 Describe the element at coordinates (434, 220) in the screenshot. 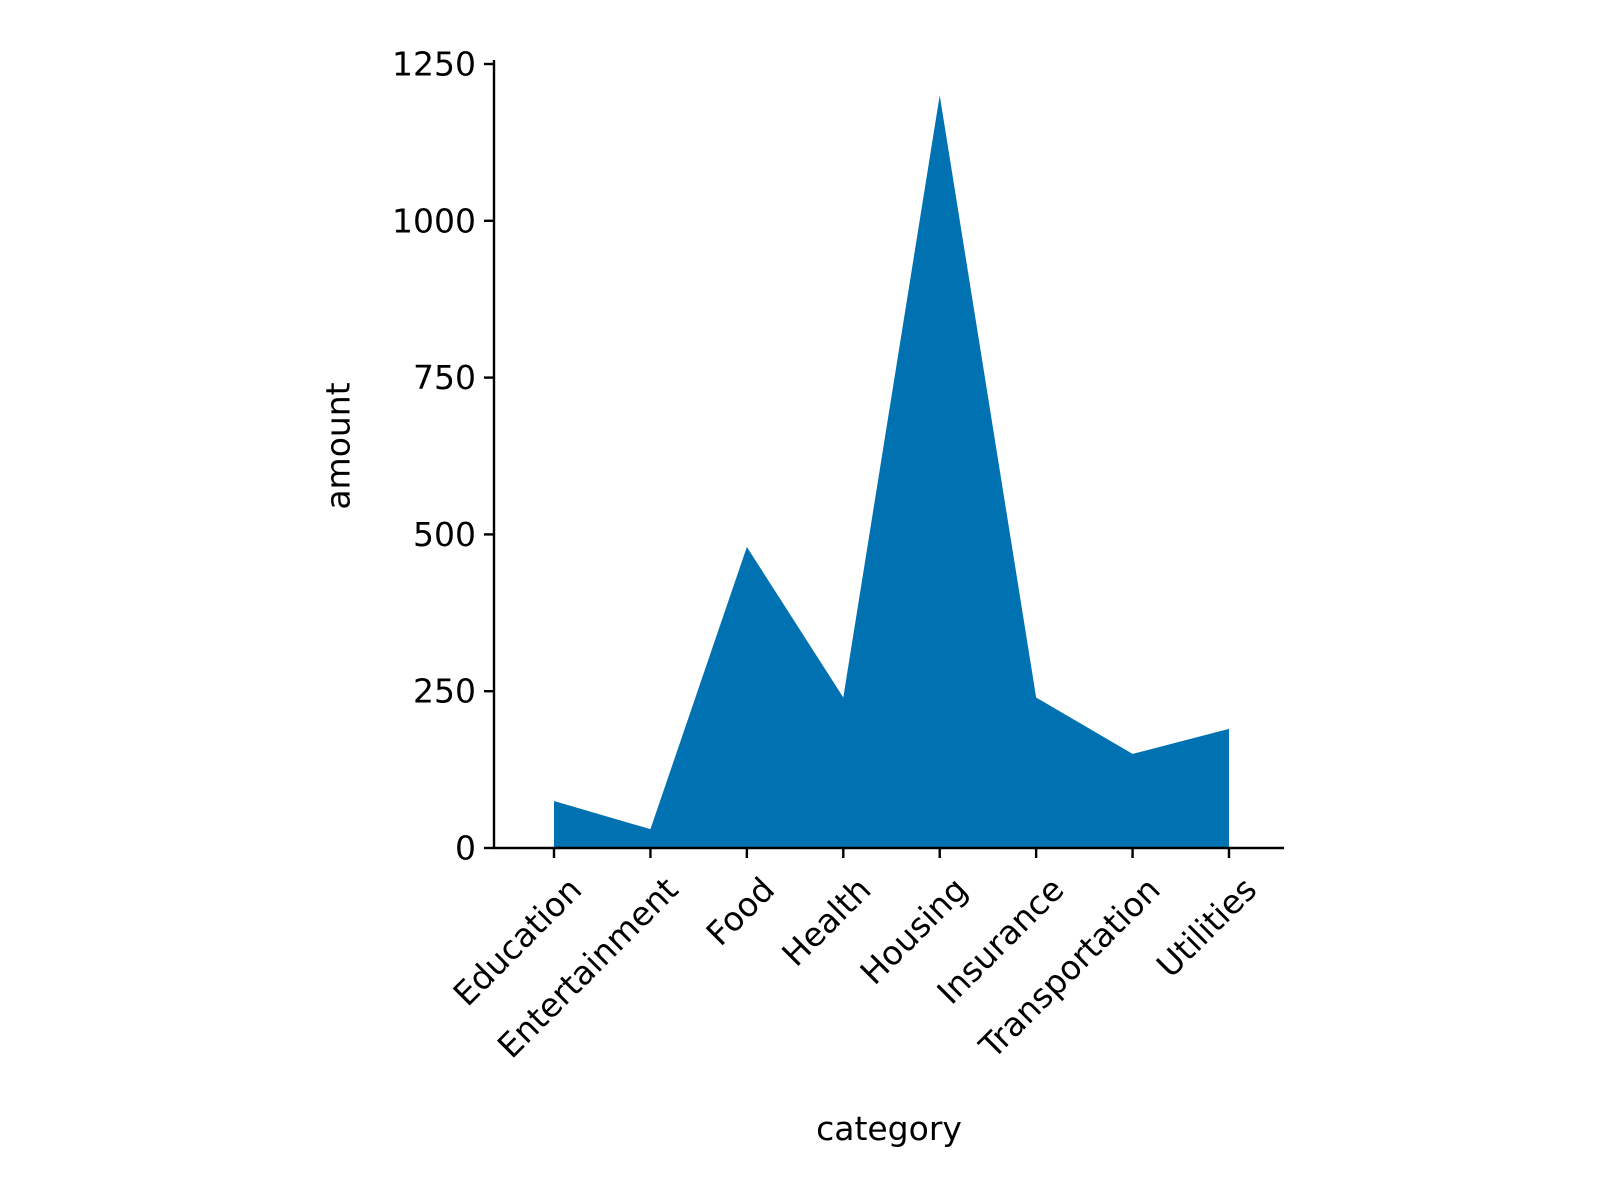

I see `y-tick-label: 1000` at that location.